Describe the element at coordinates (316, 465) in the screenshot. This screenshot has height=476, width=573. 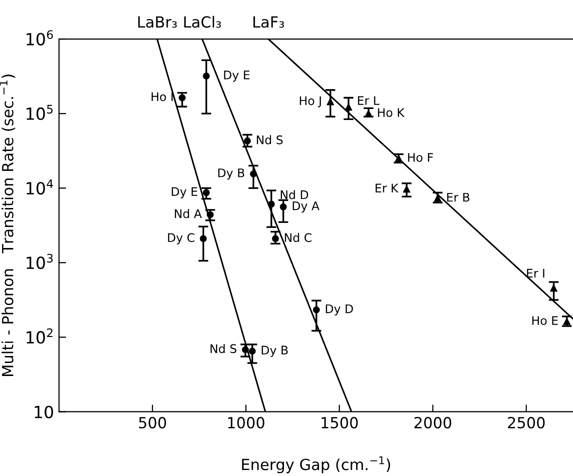
I see `x-axis-title: Energy Gap (cm.$^{−1}$)` at that location.